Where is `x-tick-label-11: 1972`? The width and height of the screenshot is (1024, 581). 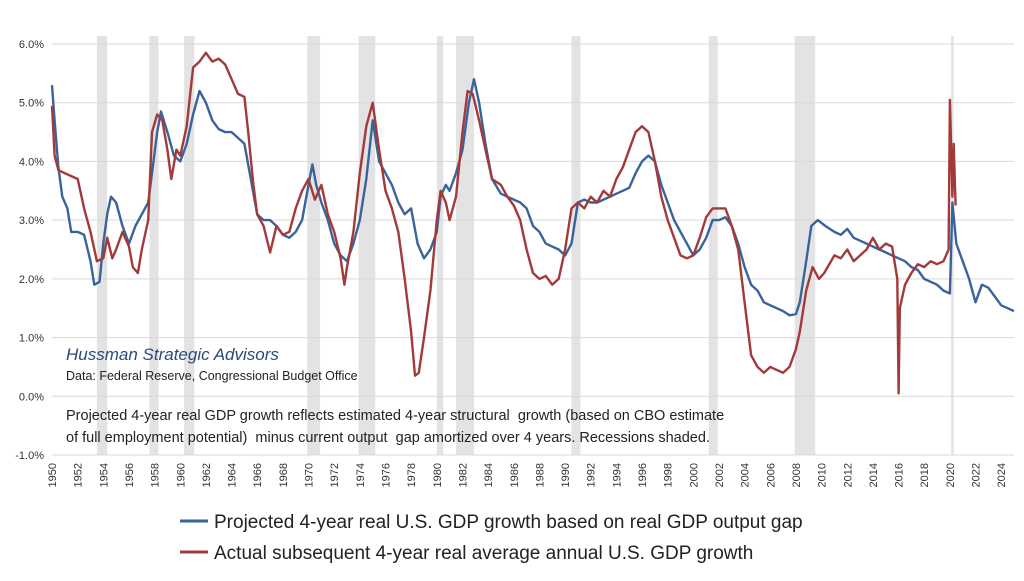
x-tick-label-11: 1972 is located at coordinates (335, 475).